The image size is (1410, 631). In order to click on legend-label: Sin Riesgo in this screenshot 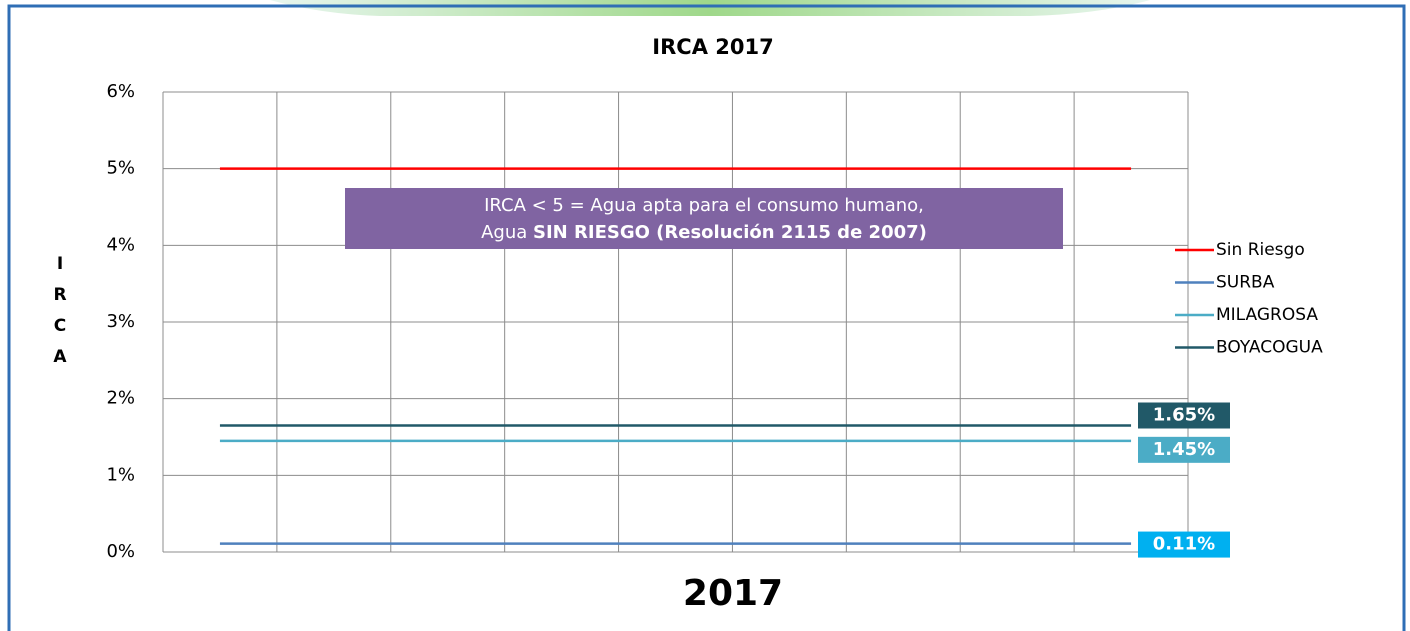, I will do `click(1260, 250)`.